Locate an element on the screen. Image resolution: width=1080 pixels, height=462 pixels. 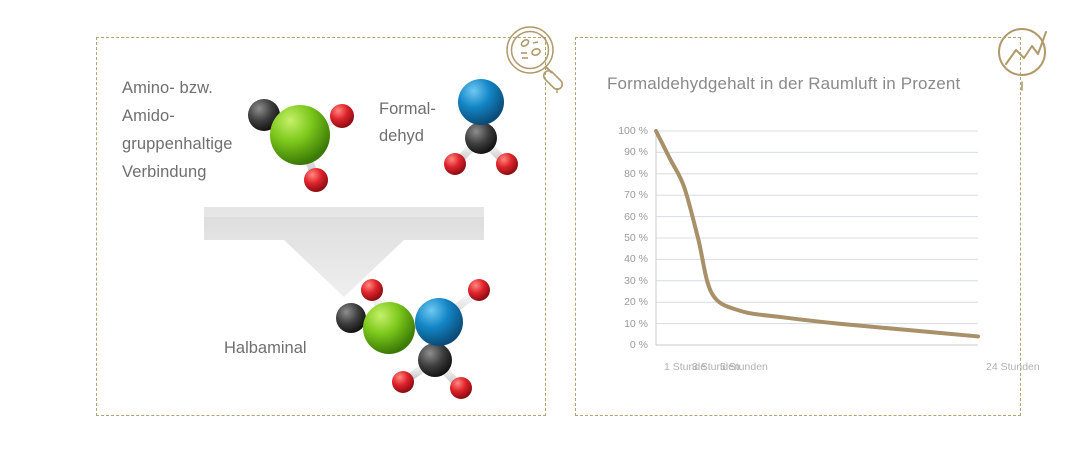
reagent-line-3: gruppenhaltige is located at coordinates (177, 144).